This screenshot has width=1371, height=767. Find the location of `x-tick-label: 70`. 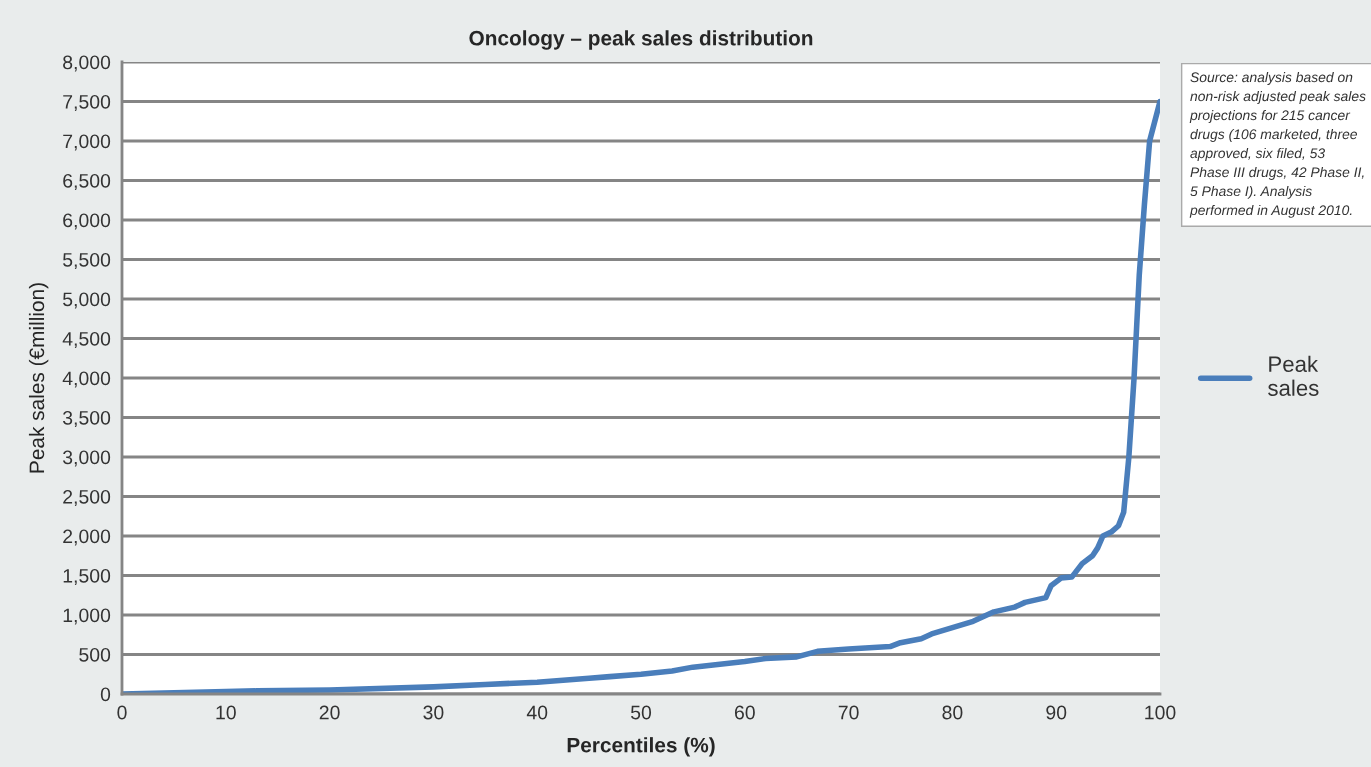

x-tick-label: 70 is located at coordinates (848, 712).